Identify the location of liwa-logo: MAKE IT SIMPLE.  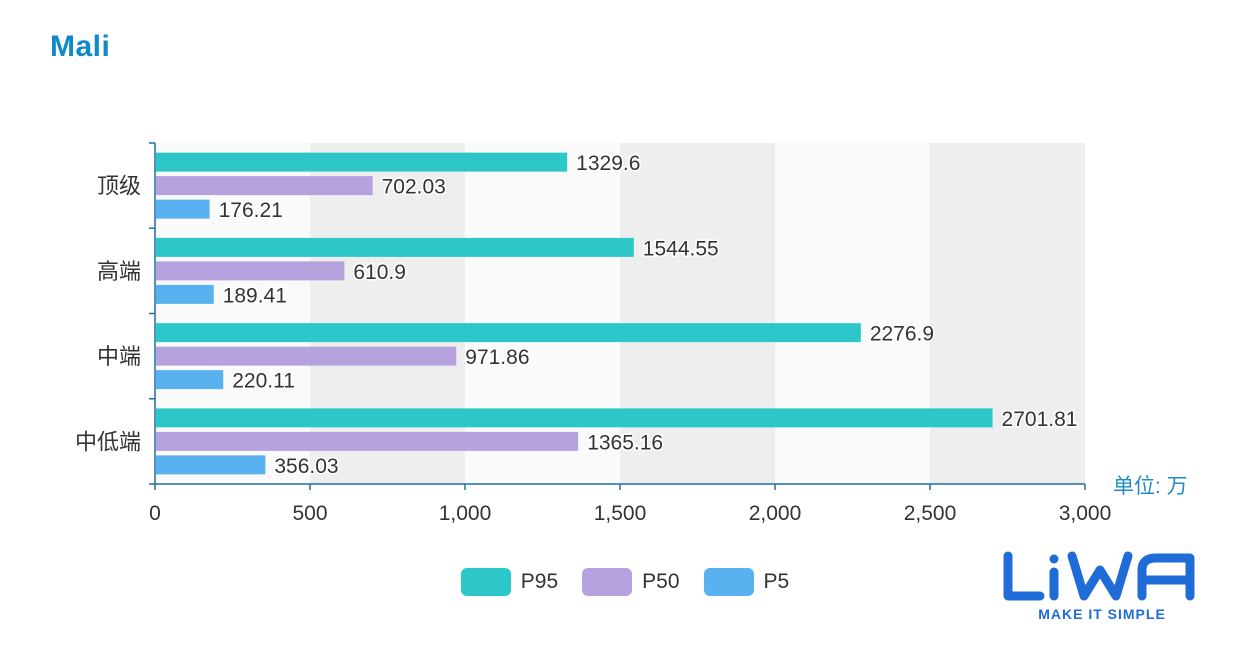
(1102, 590).